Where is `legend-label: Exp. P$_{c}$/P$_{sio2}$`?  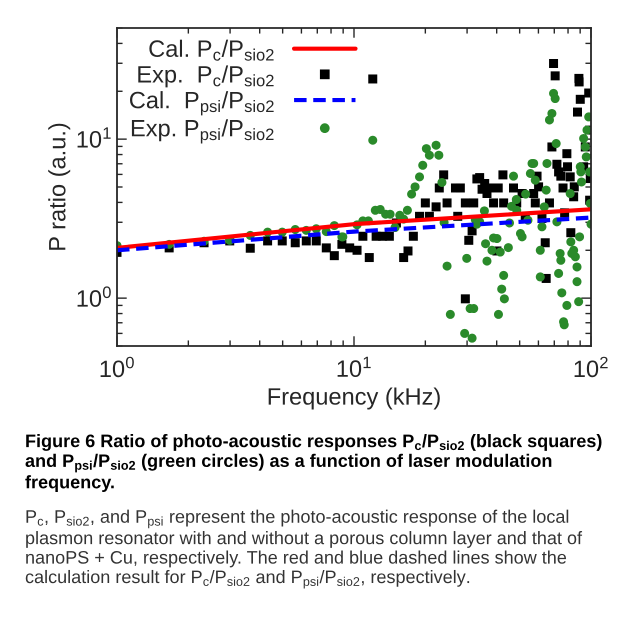
legend-label: Exp. P$_{c}$/P$_{sio2}$ is located at coordinates (206, 76).